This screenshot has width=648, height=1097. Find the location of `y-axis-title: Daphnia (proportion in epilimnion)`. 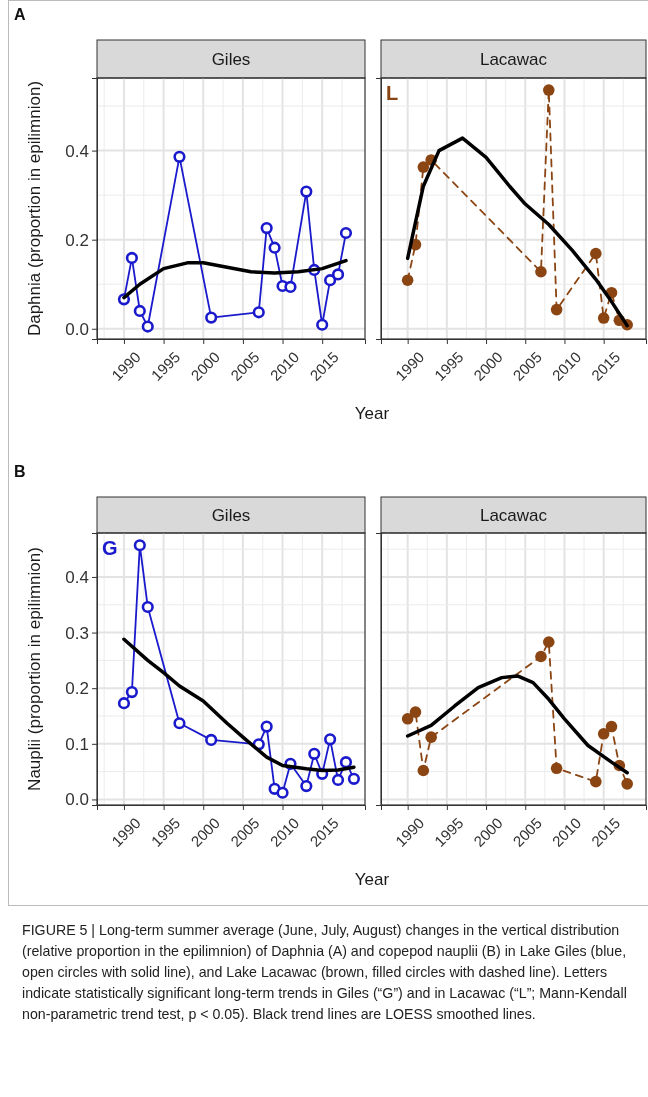

y-axis-title: Daphnia (proportion in epilimnion) is located at coordinates (34, 208).